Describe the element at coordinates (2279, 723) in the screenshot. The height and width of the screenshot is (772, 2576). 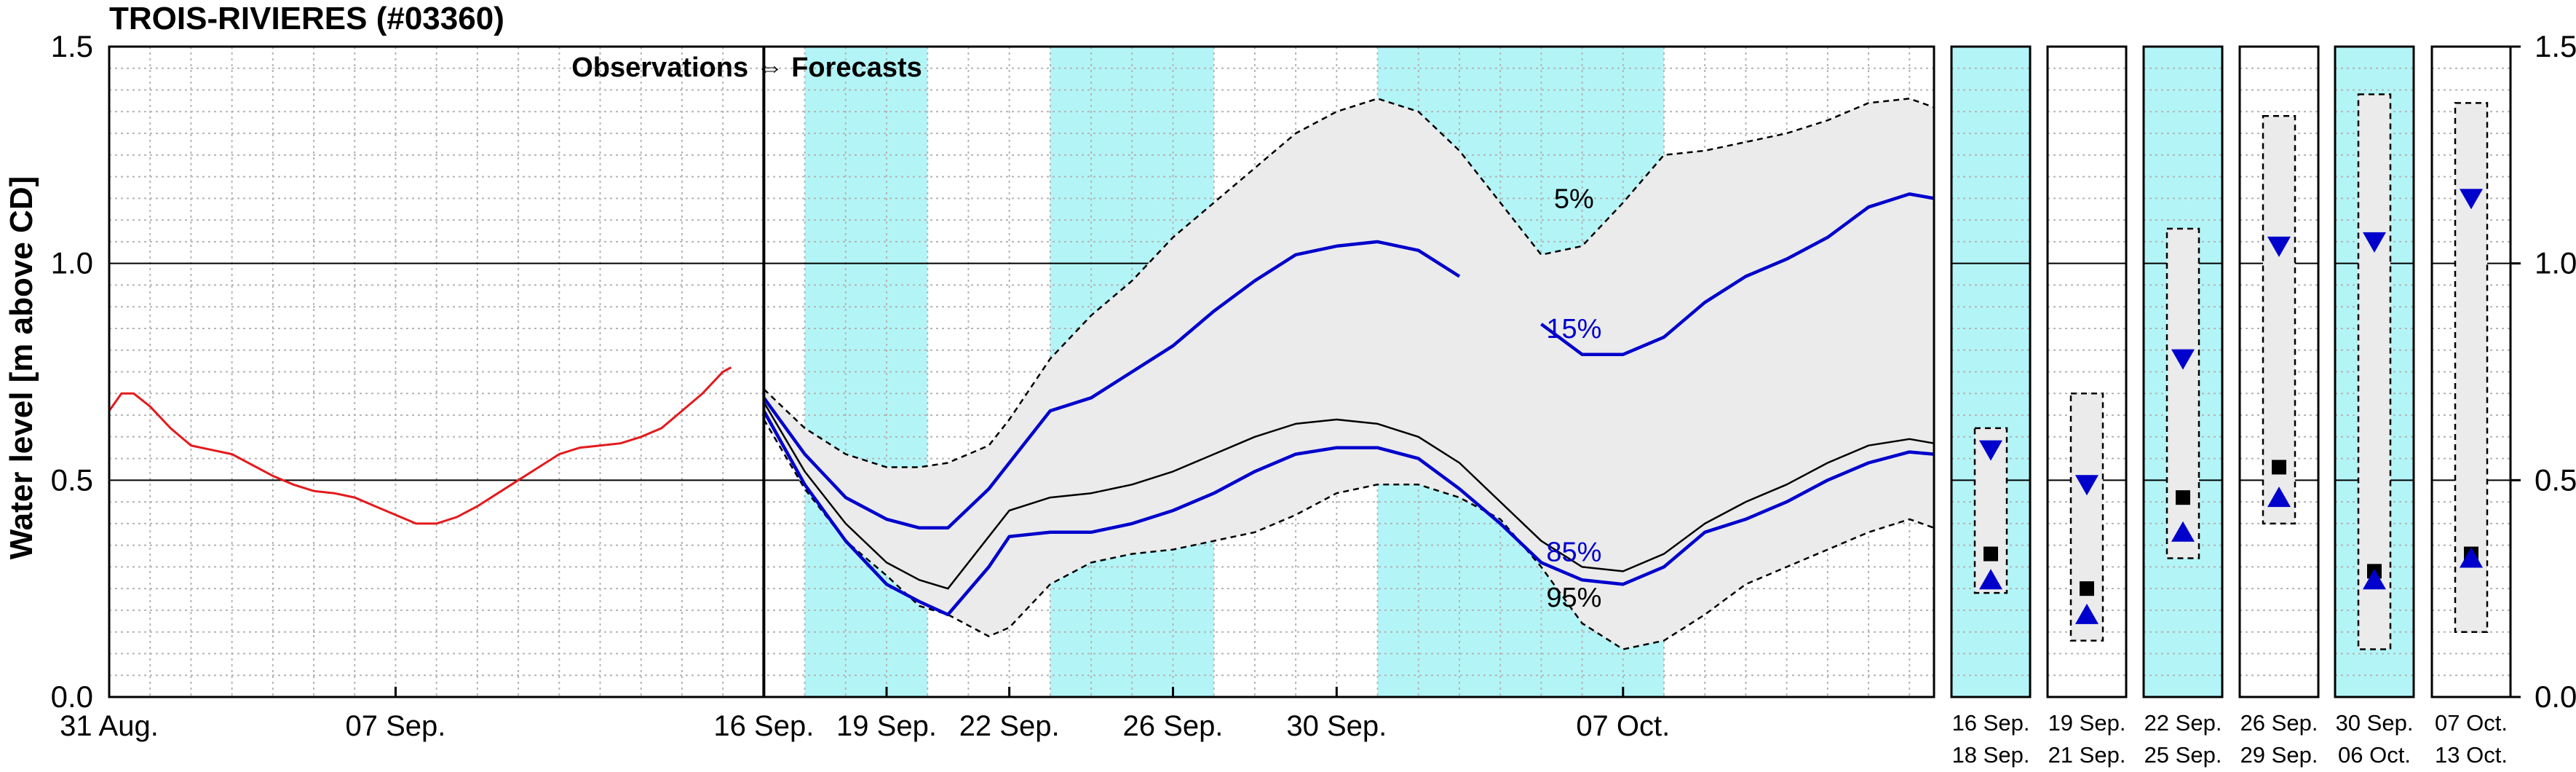
I see `panel-label-top: 26 Sep.` at that location.